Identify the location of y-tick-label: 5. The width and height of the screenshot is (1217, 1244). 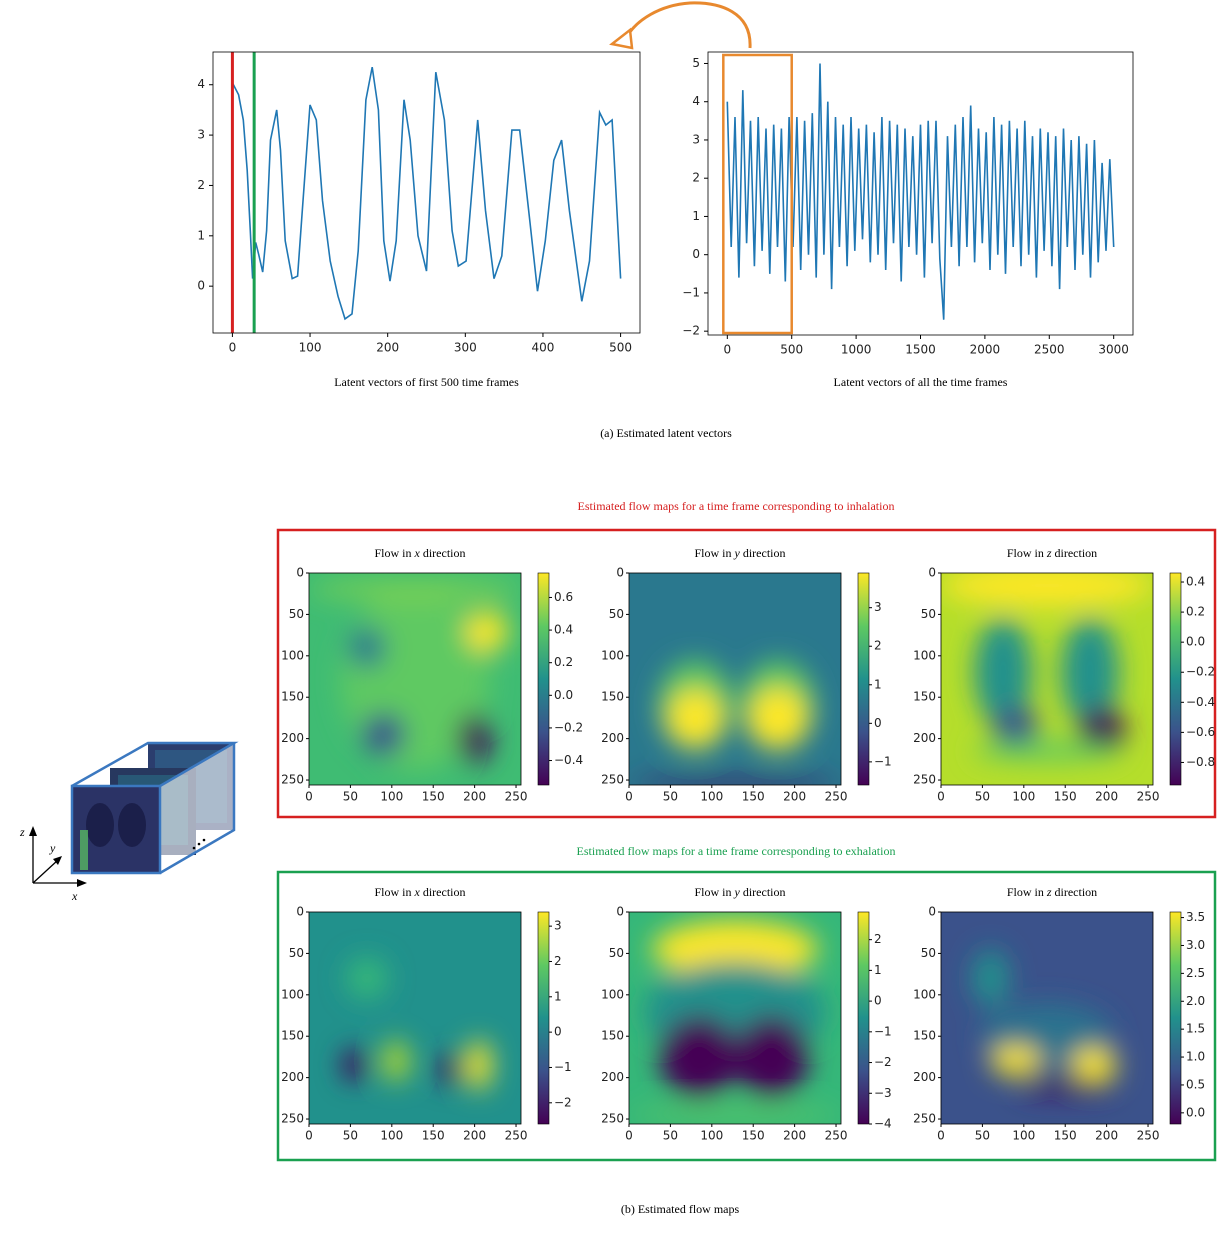
(696, 63).